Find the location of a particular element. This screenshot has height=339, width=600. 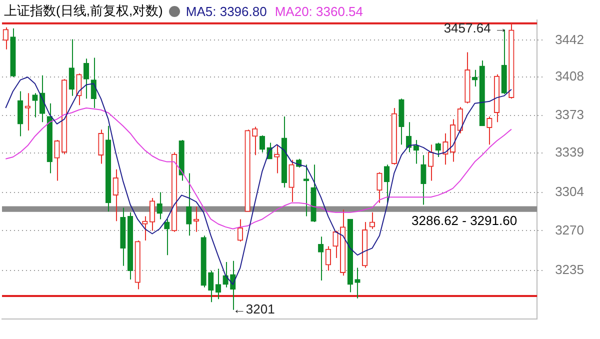

y-tick-label: 3442 is located at coordinates (569, 39).